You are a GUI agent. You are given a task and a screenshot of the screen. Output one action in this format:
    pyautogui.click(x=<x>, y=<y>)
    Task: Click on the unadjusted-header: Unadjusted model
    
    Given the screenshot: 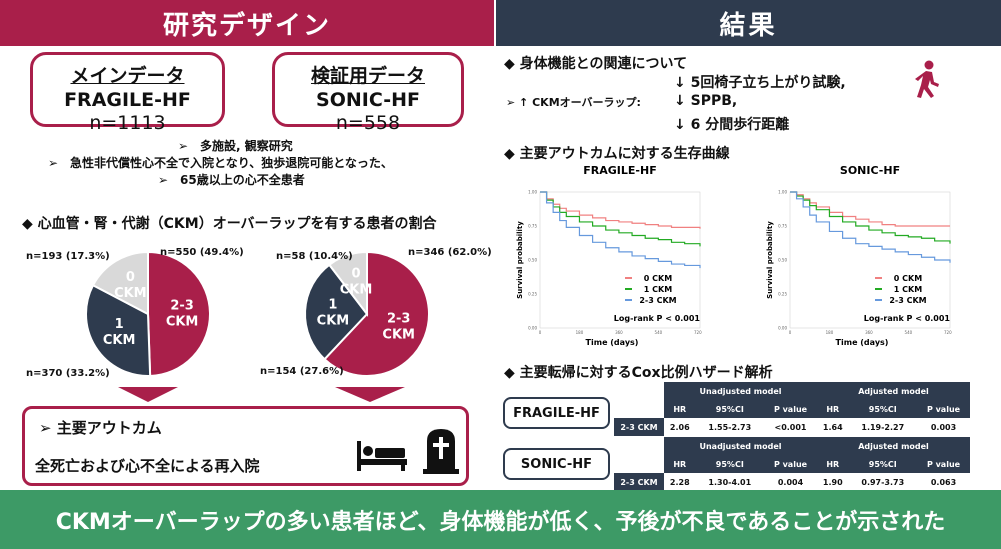 What is the action you would take?
    pyautogui.click(x=740, y=446)
    